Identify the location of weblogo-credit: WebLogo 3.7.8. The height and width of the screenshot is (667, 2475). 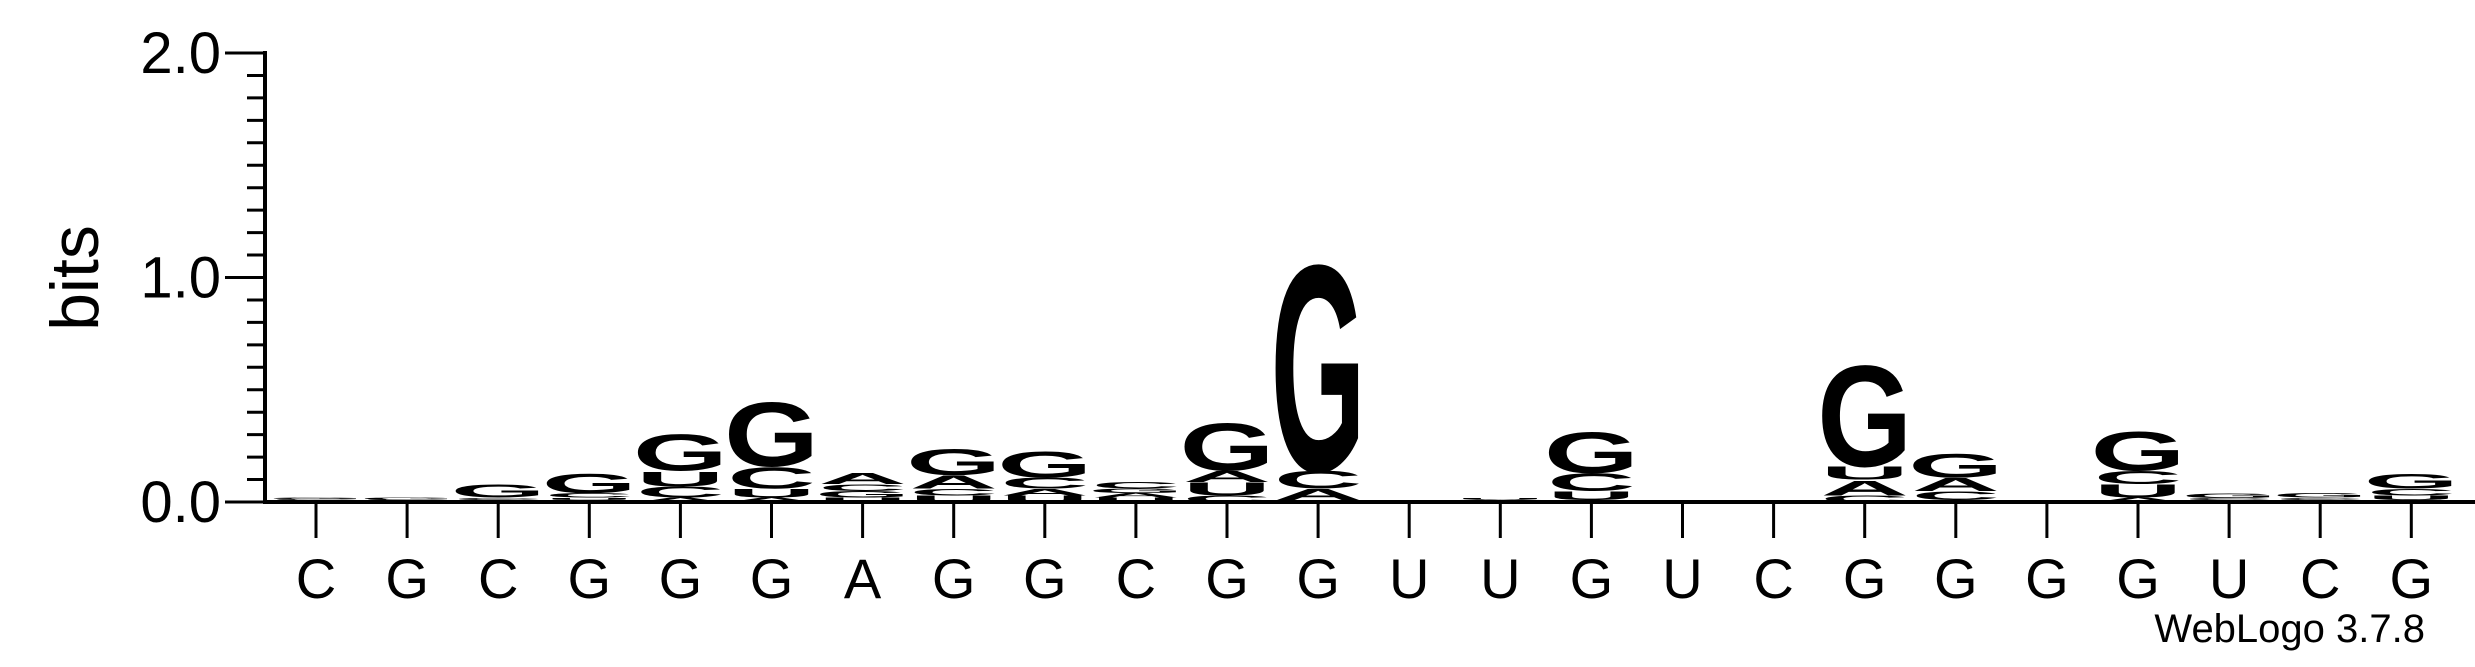
(2289, 629).